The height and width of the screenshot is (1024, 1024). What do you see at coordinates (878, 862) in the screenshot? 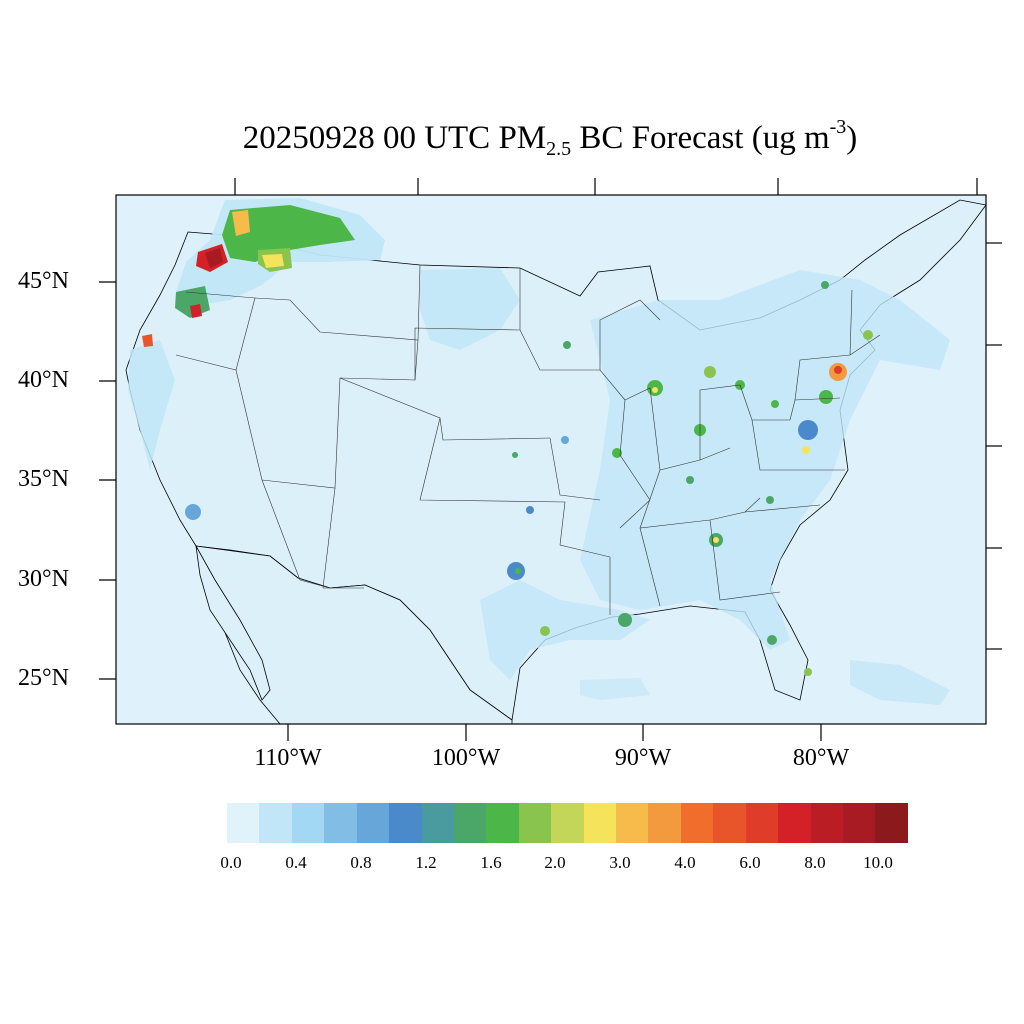
I see `colorbar-label: 10.0` at bounding box center [878, 862].